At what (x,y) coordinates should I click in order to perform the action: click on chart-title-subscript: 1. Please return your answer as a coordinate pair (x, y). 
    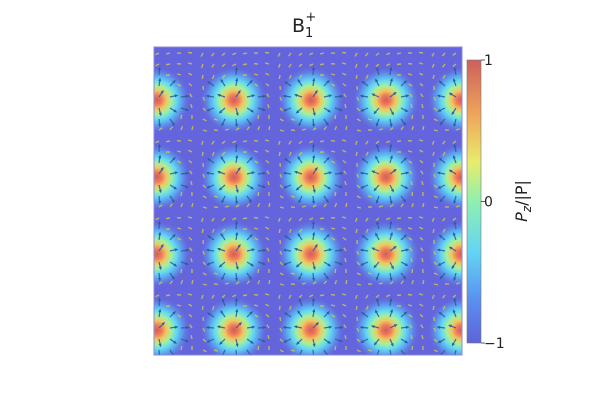
    Looking at the image, I should click on (309, 33).